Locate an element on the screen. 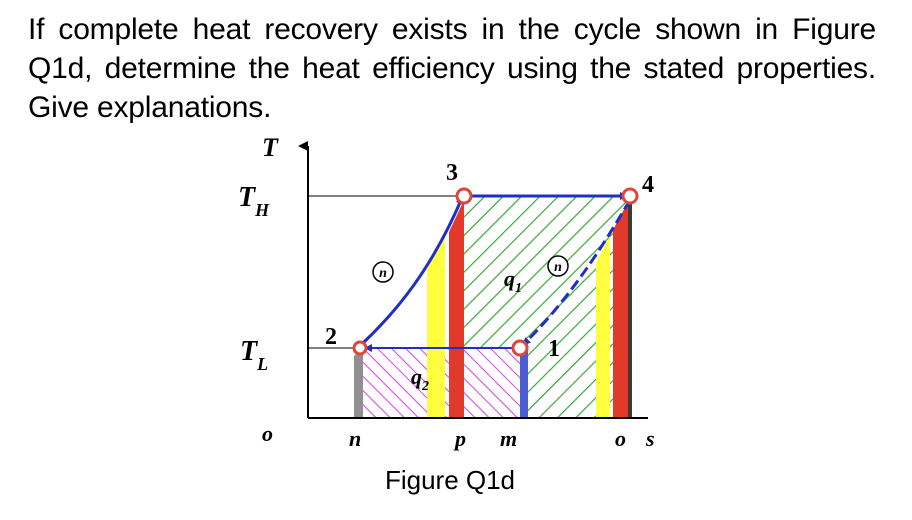 The image size is (912, 520). strip-gray-left is located at coordinates (358, 383).